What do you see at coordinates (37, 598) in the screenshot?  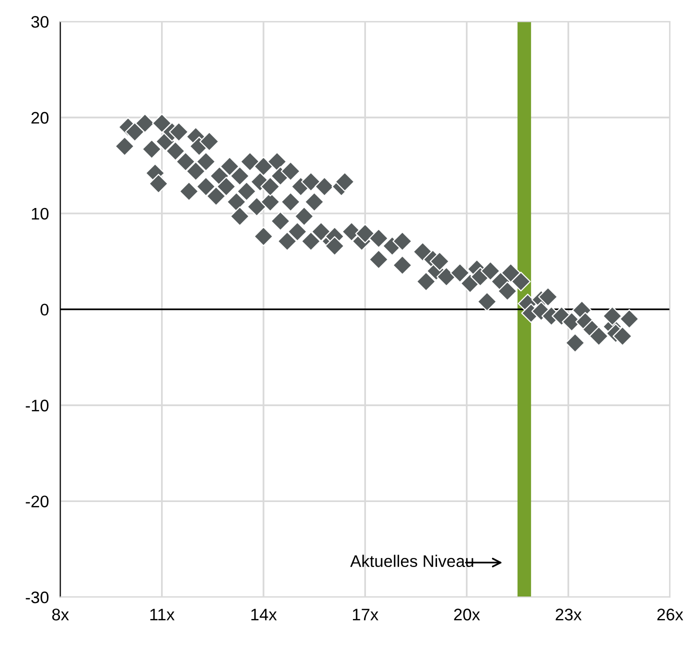 I see `y-tick-label: -30` at bounding box center [37, 598].